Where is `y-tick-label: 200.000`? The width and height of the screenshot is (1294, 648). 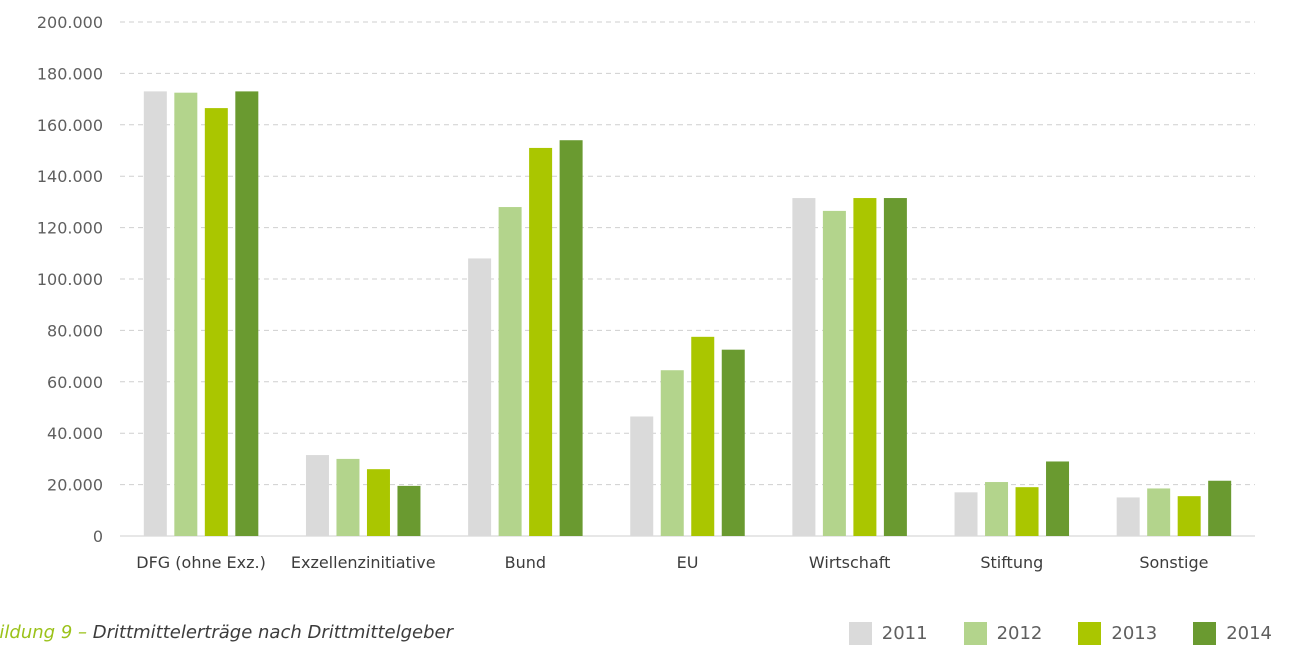 y-tick-label: 200.000 is located at coordinates (70, 22).